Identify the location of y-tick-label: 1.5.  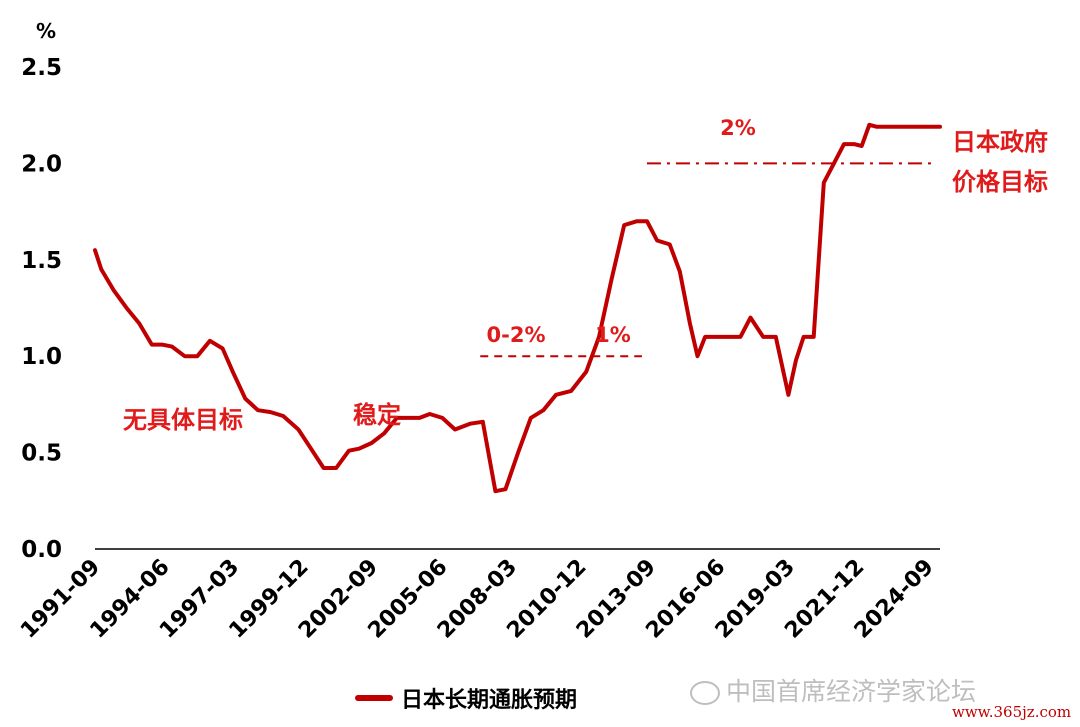
(41, 261).